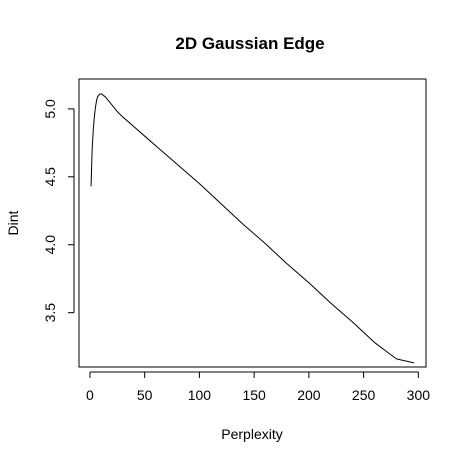 This screenshot has height=464, width=465. What do you see at coordinates (50, 177) in the screenshot?
I see `y-tick-label: 4.5` at bounding box center [50, 177].